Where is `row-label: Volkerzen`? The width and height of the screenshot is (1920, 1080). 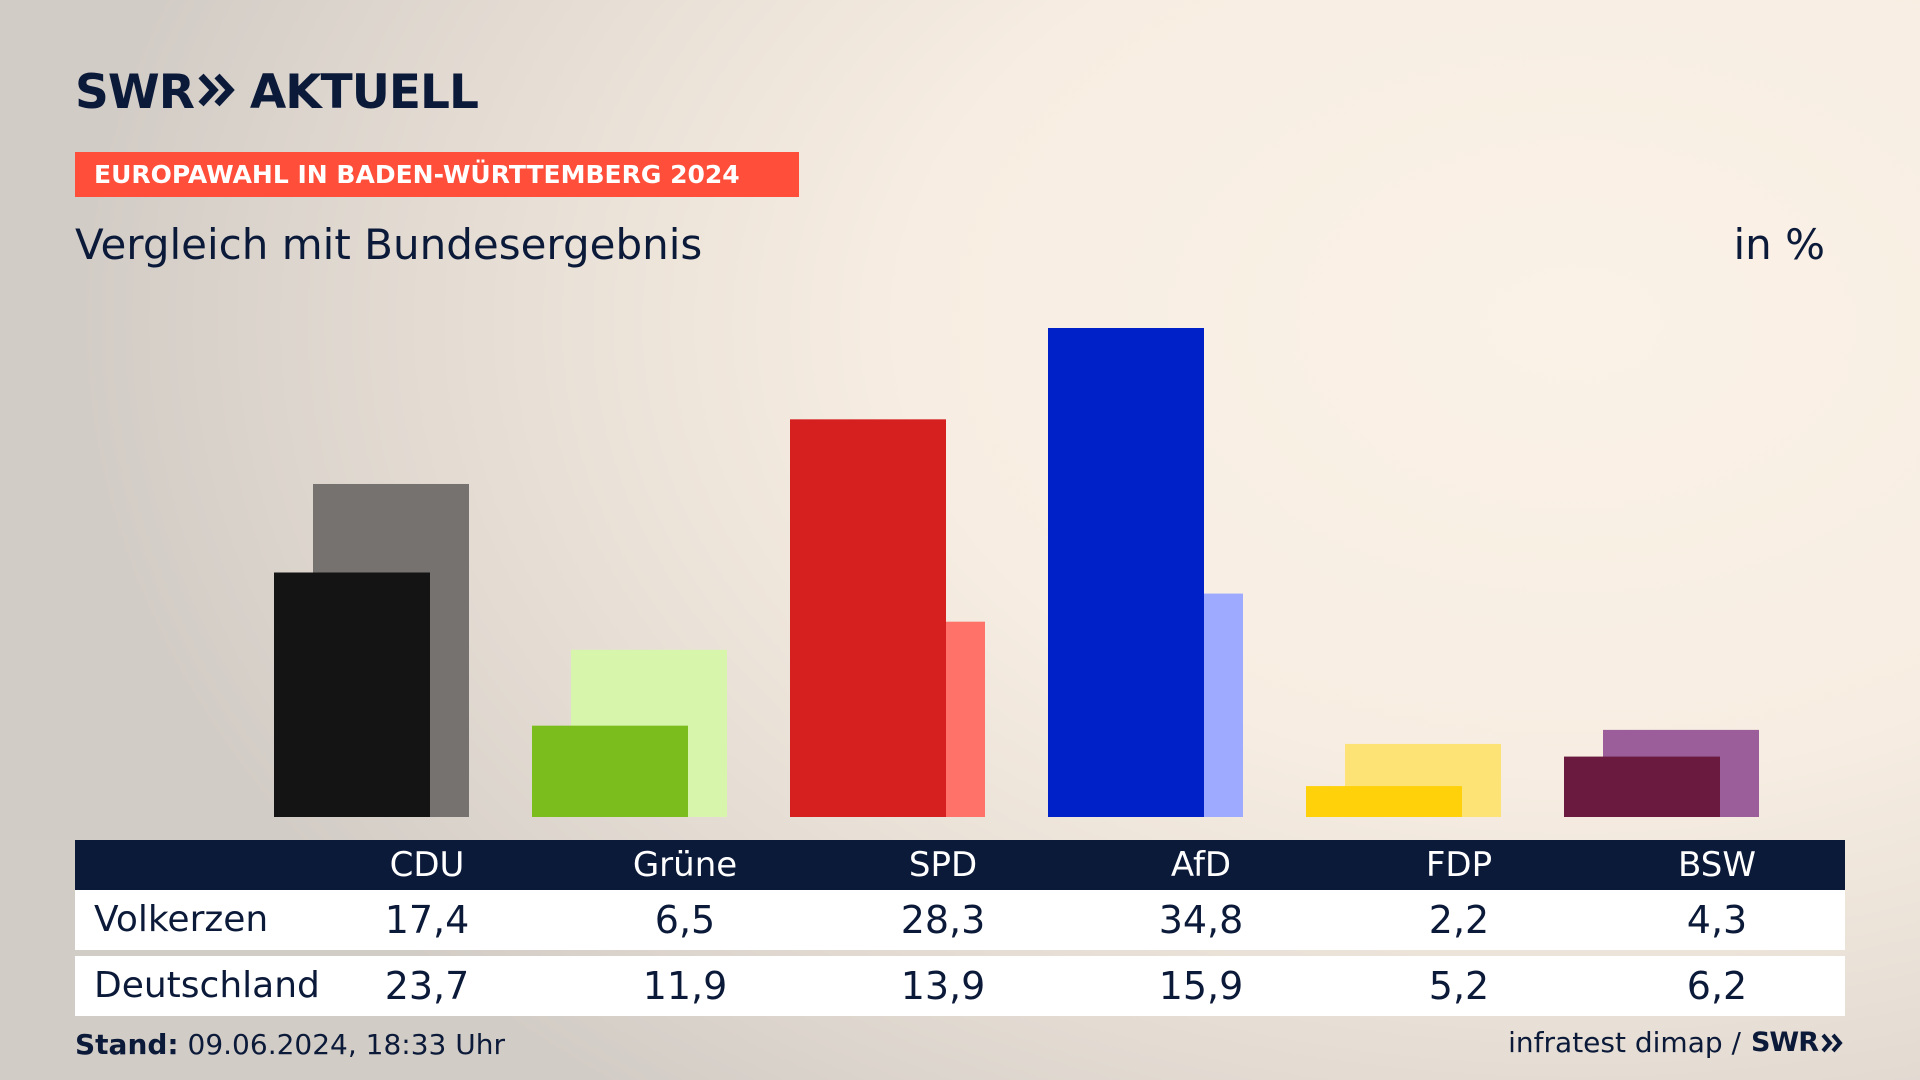 row-label: Volkerzen is located at coordinates (181, 919).